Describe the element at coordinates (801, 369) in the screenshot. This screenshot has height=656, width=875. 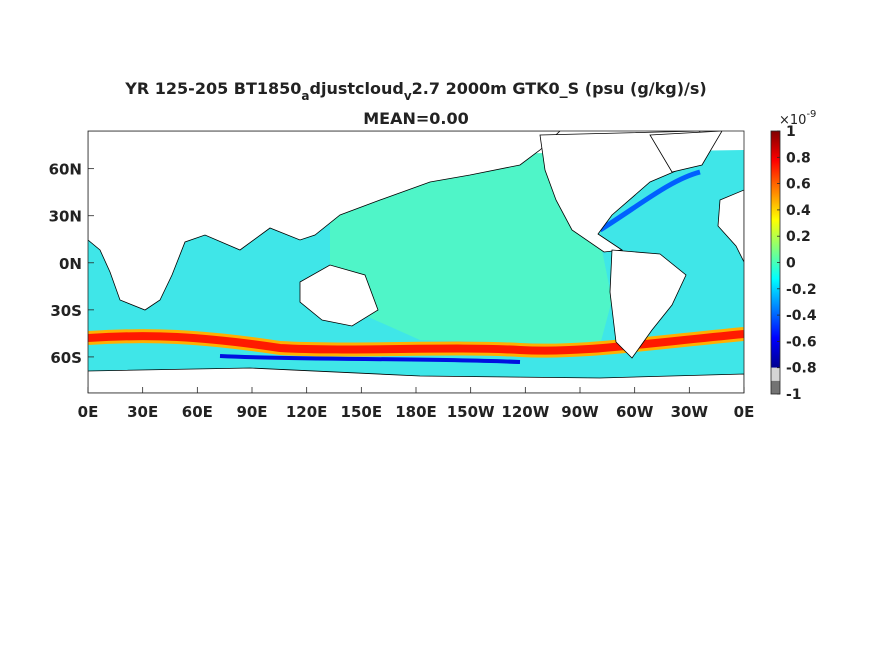
I see `colorbar-tick-label: -0.8` at that location.